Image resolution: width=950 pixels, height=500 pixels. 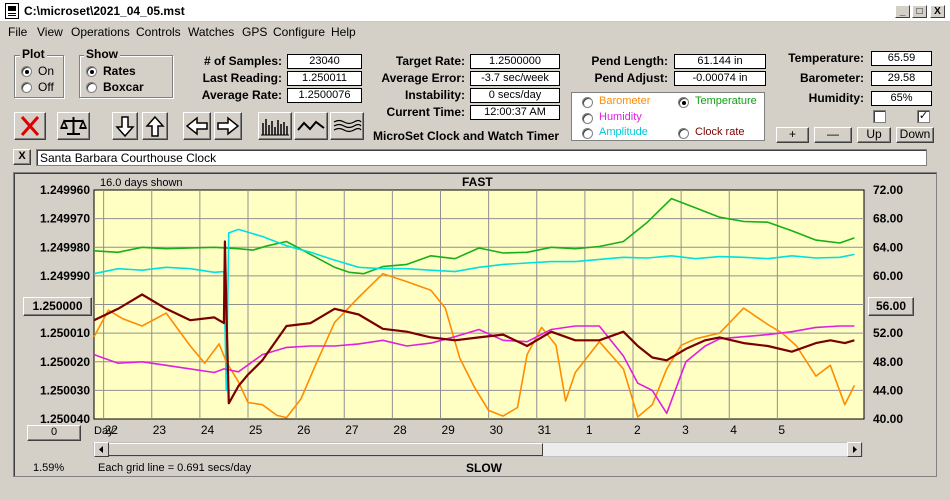 I want to click on plus-button: +, so click(x=792, y=135).